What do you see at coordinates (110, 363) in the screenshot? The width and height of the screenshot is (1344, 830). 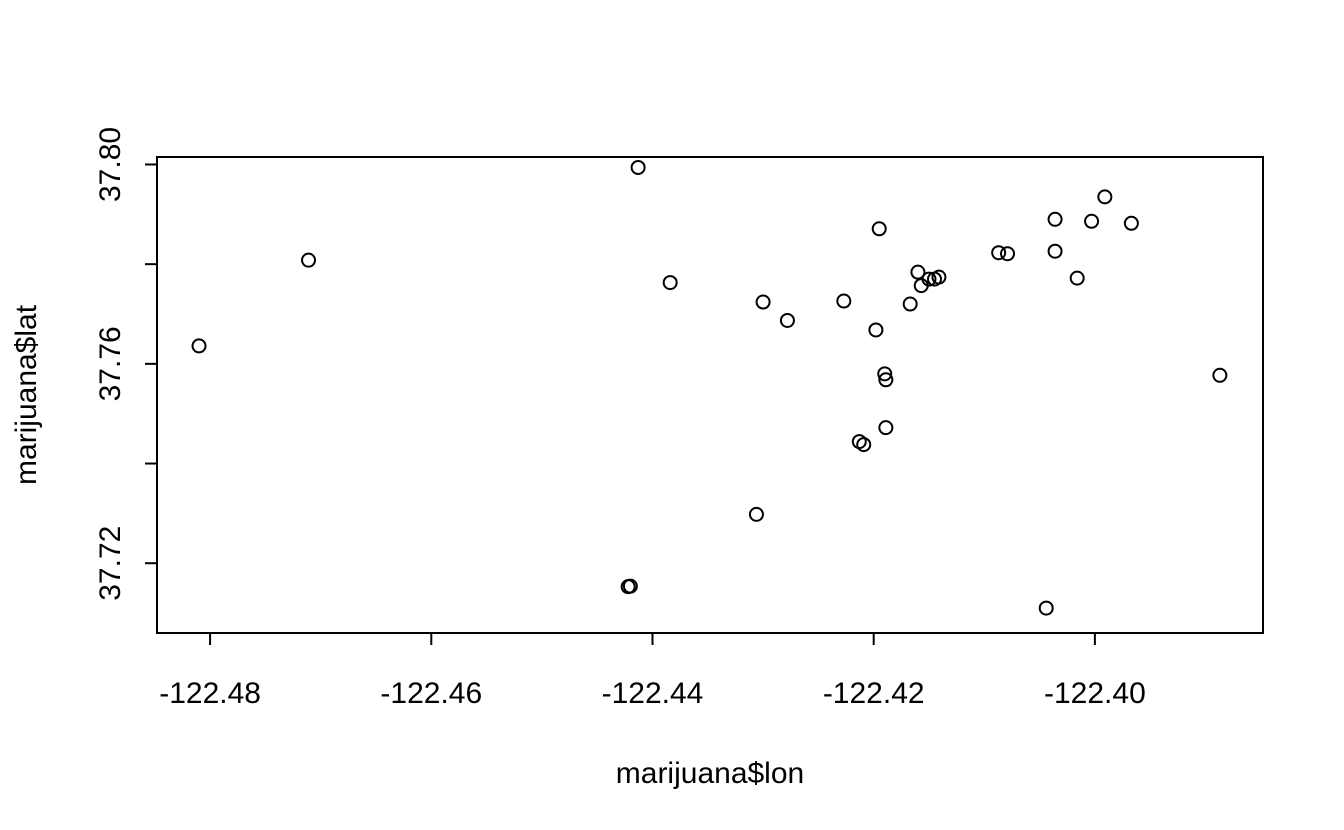 I see `y-tick-label: 37.76` at bounding box center [110, 363].